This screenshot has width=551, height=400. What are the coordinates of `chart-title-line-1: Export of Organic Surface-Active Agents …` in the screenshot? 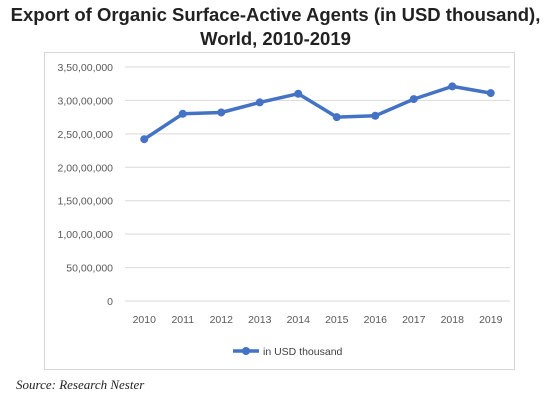 It's located at (275, 14).